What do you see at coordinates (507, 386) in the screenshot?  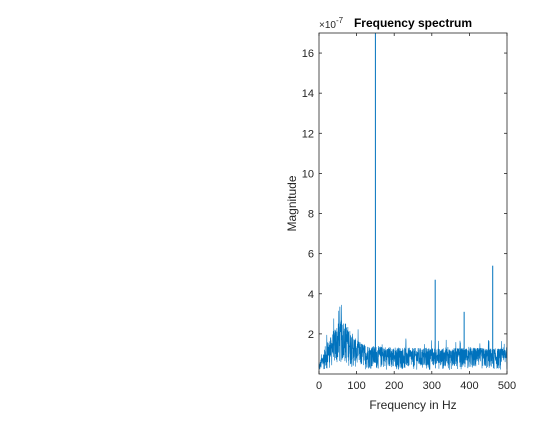 I see `x-tick-label: 500` at bounding box center [507, 386].